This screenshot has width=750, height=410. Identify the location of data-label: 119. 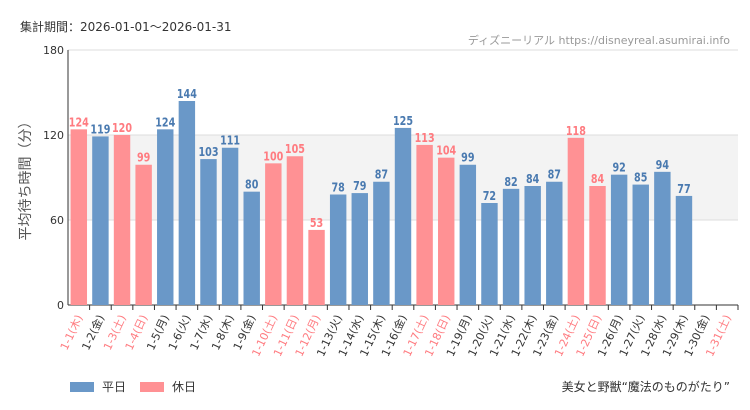
(100, 129).